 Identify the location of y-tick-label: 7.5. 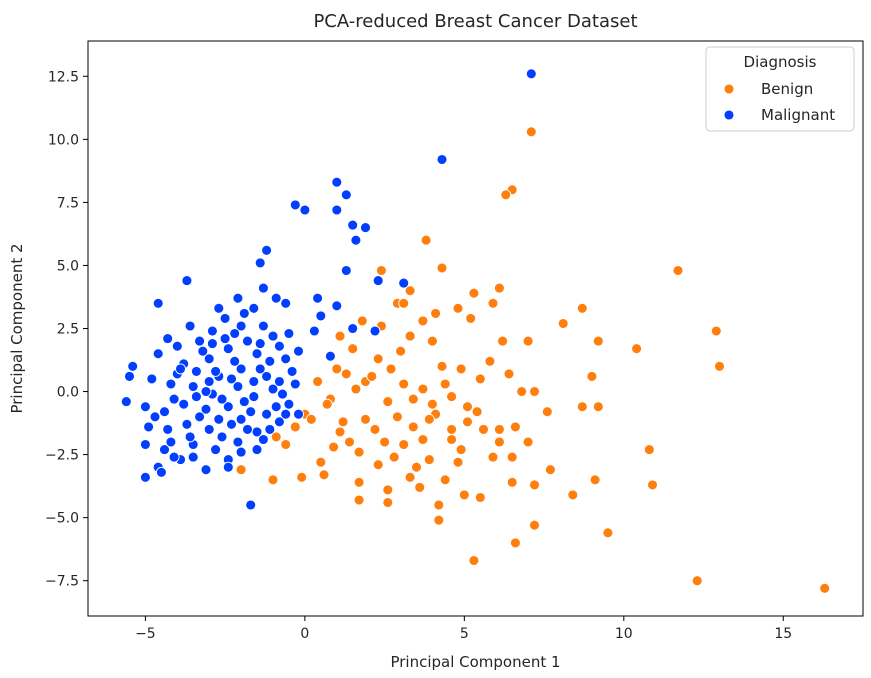
(68, 203).